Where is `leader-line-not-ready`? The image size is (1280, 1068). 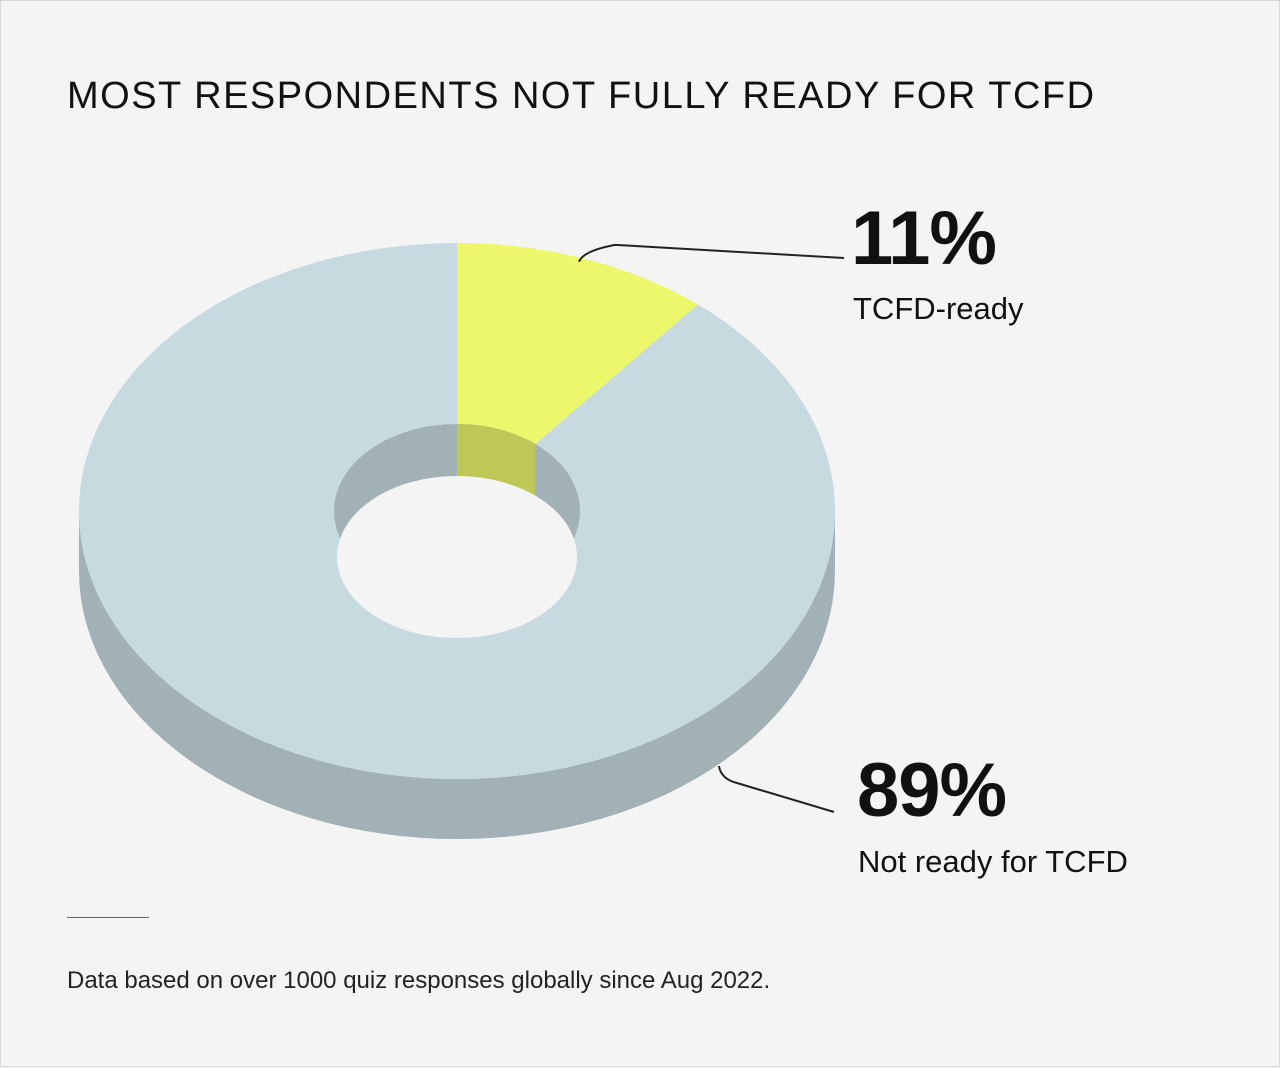
leader-line-not-ready is located at coordinates (776, 789).